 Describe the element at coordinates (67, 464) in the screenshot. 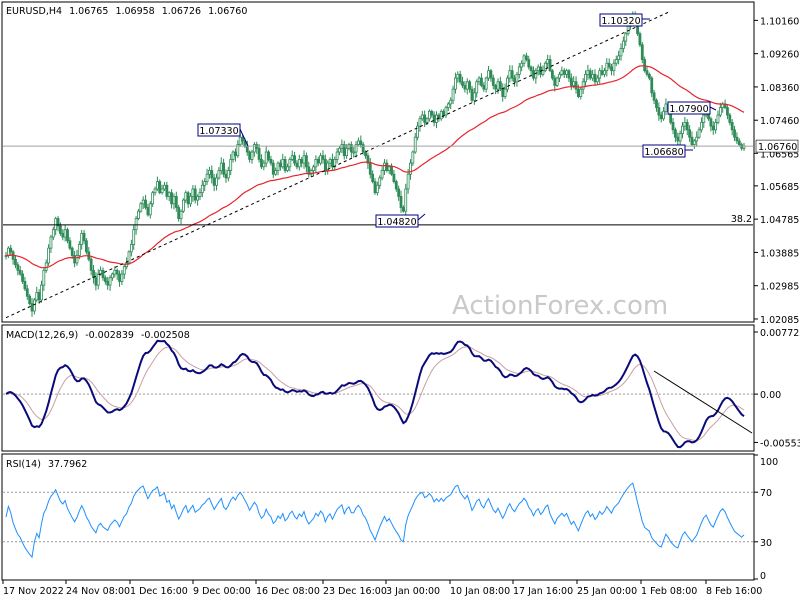

I see `rsi-value: 37.7962` at that location.